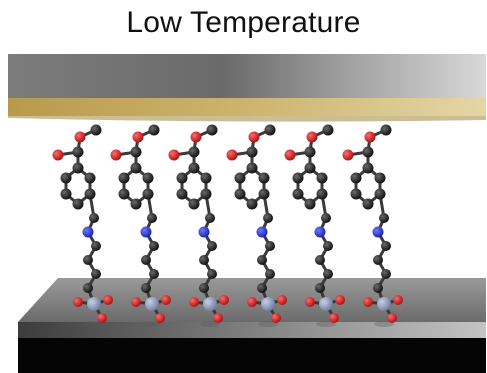  What do you see at coordinates (252, 355) in the screenshot?
I see `substrate-base` at bounding box center [252, 355].